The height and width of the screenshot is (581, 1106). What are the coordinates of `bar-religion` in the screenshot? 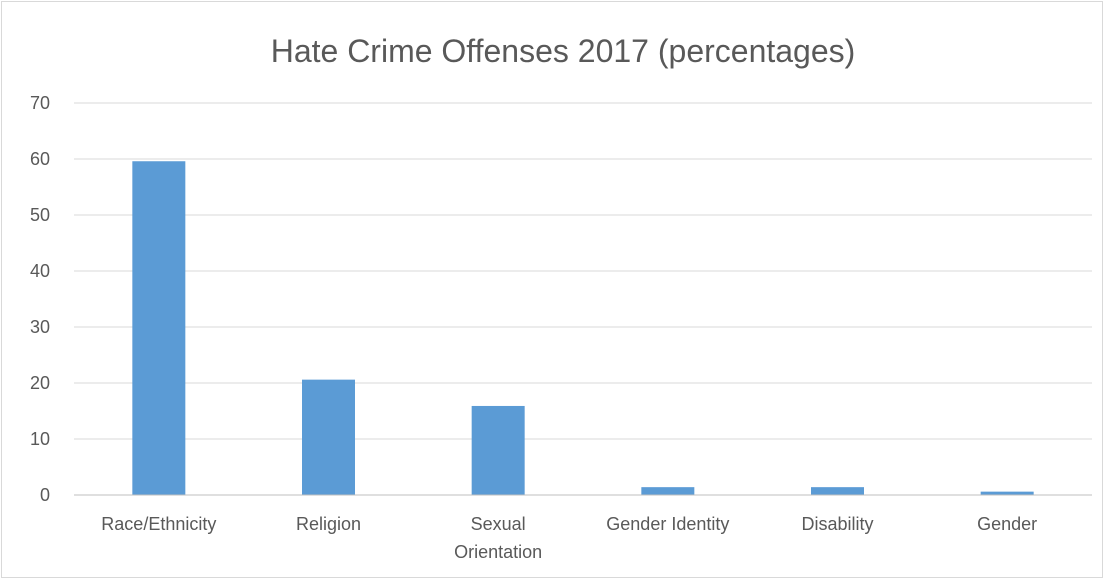 It's located at (328, 437).